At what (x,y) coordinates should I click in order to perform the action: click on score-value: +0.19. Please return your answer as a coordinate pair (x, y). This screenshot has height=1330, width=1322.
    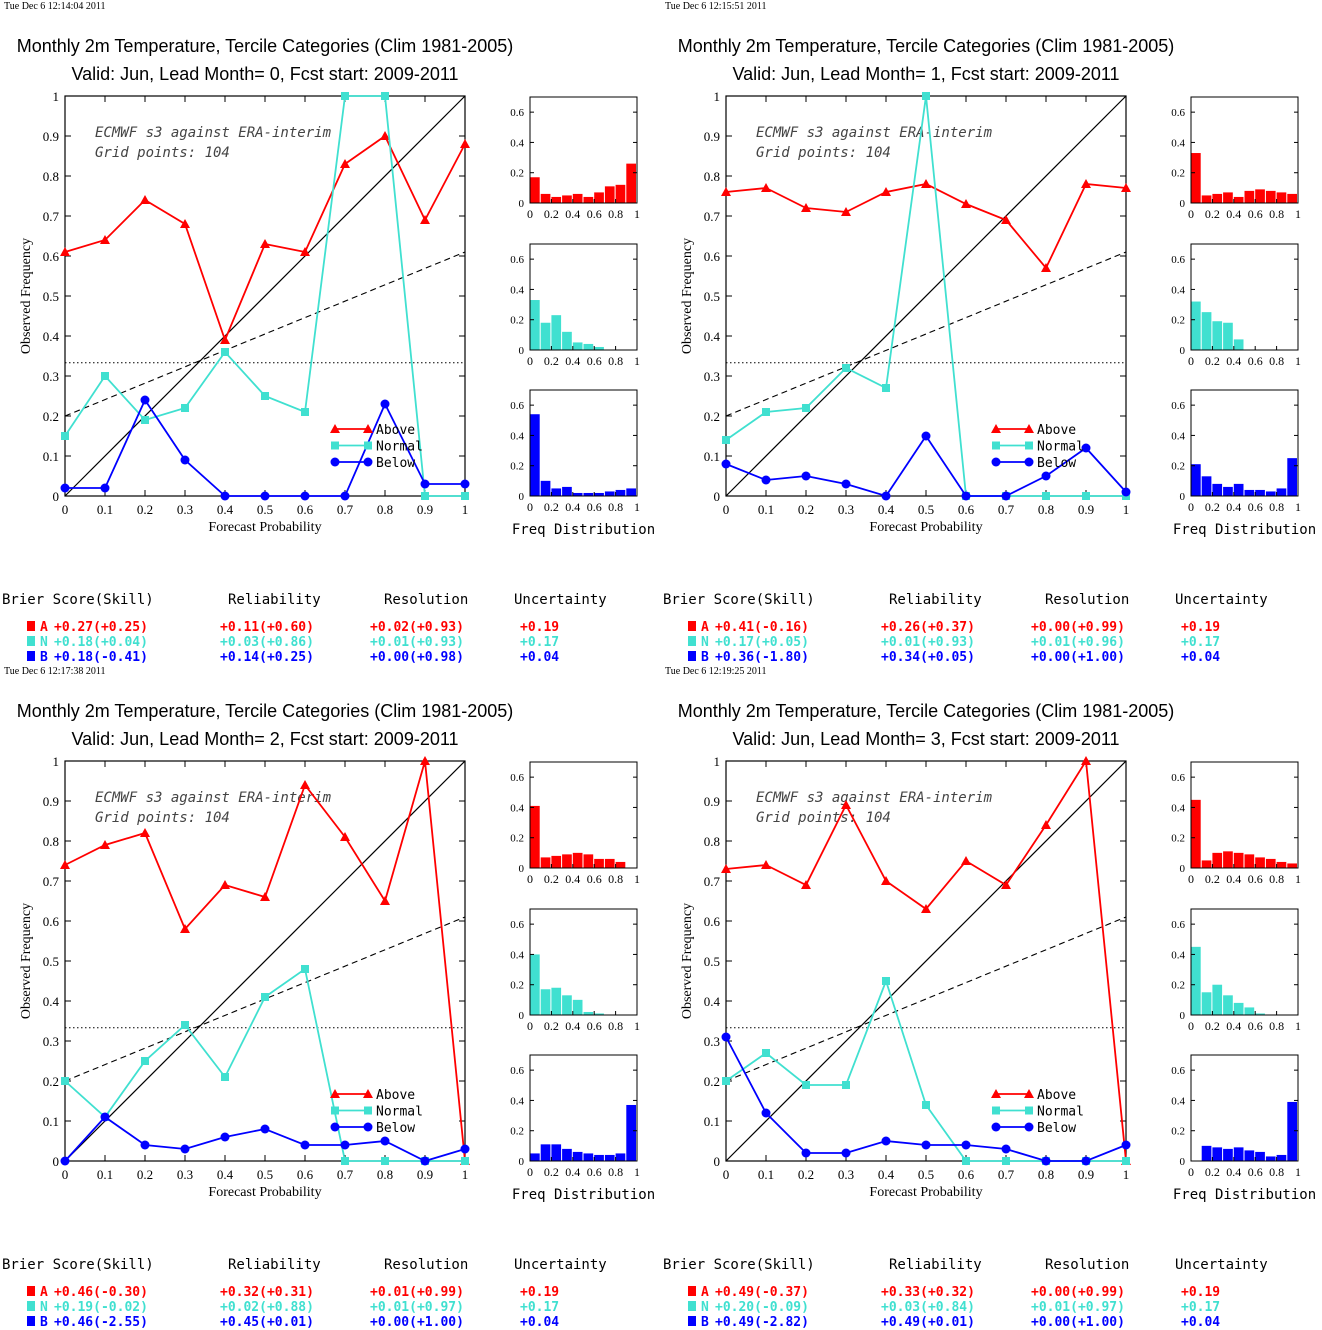
    Looking at the image, I should click on (539, 1292).